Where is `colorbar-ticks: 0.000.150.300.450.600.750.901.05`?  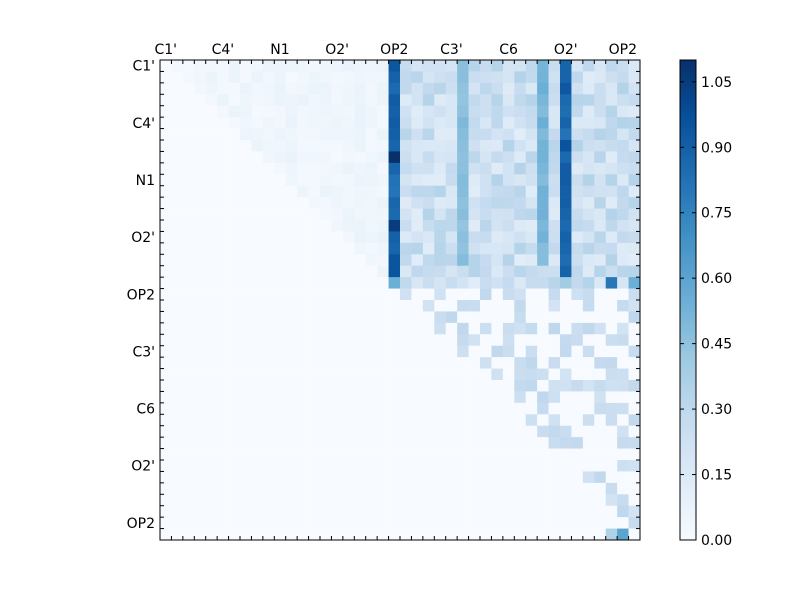
colorbar-ticks: 0.000.150.300.450.600.750.901.05 is located at coordinates (706, 312).